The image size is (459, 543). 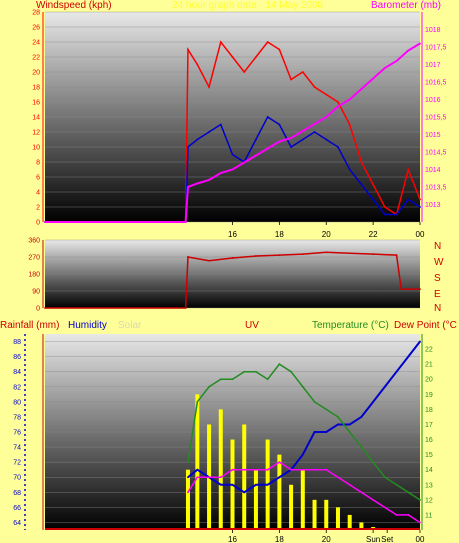 What do you see at coordinates (17, 372) in the screenshot?
I see `humidity-tick-label: 84` at bounding box center [17, 372].